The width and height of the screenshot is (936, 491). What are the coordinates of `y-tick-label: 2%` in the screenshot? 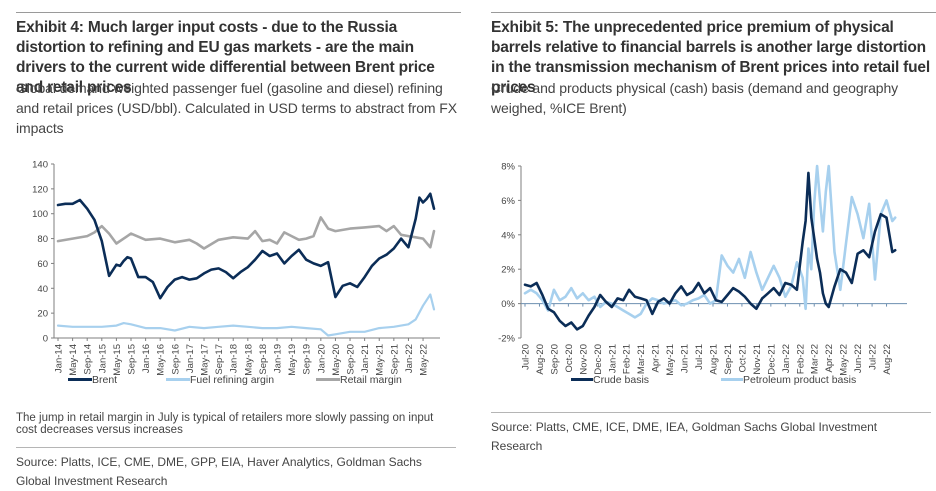 It's located at (508, 270).